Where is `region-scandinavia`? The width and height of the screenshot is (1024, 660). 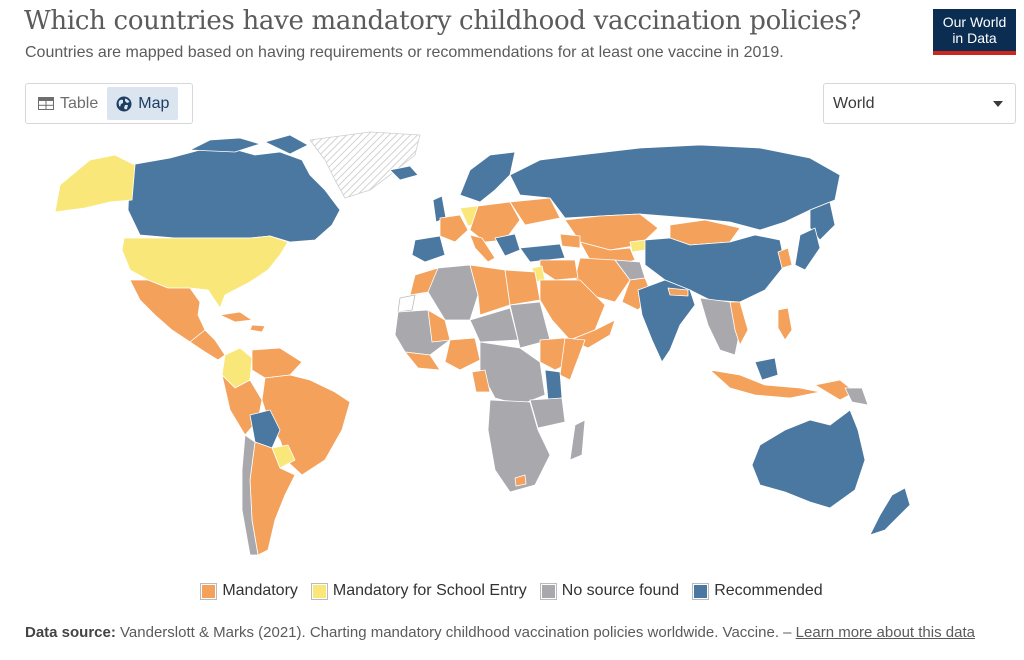
region-scandinavia is located at coordinates (487, 177).